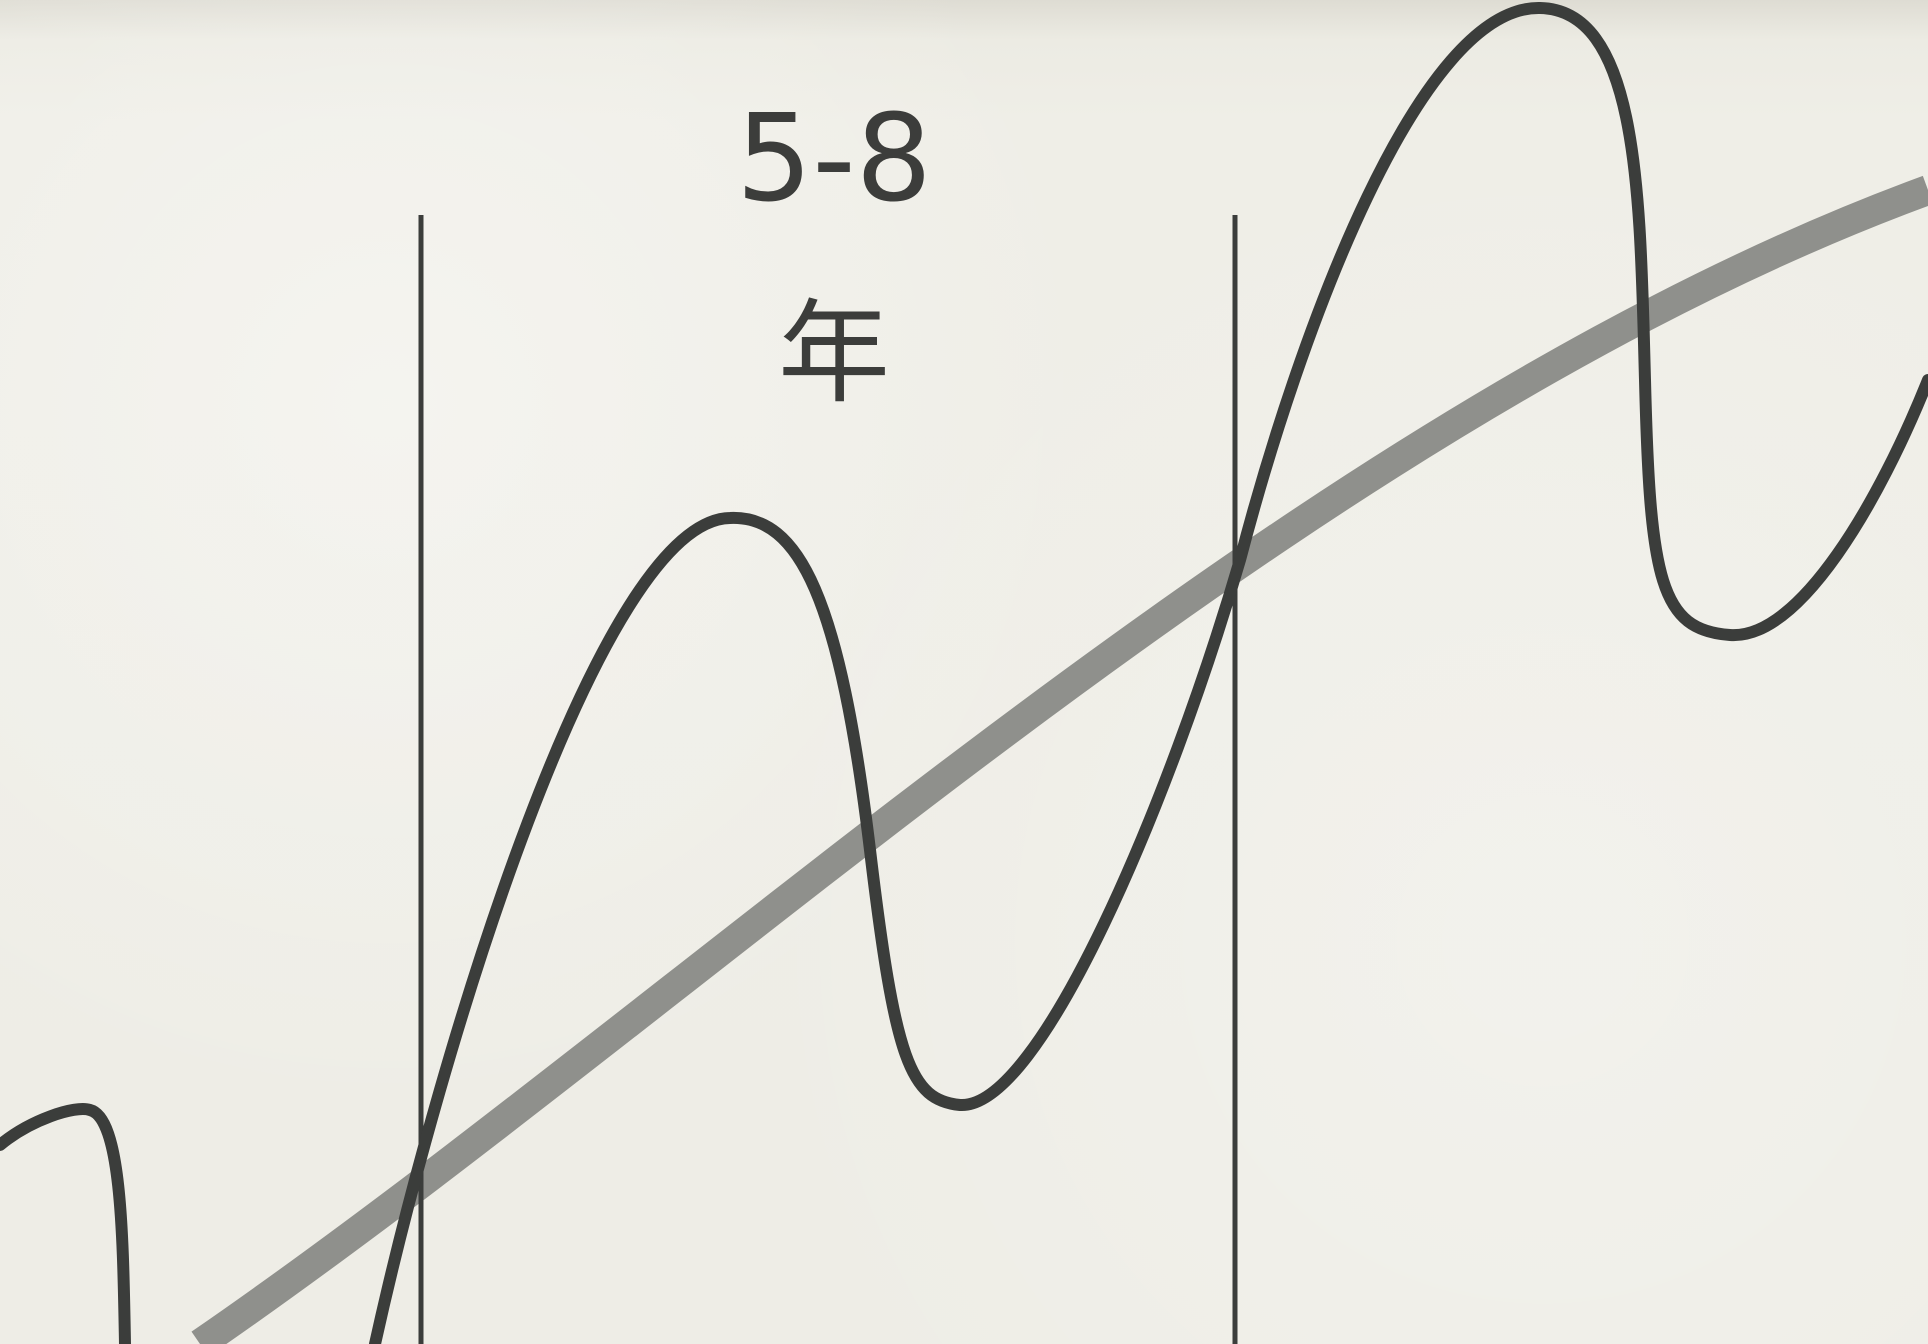 Image resolution: width=1928 pixels, height=1344 pixels. What do you see at coordinates (834, 159) in the screenshot?
I see `period-range-label: 5-8` at bounding box center [834, 159].